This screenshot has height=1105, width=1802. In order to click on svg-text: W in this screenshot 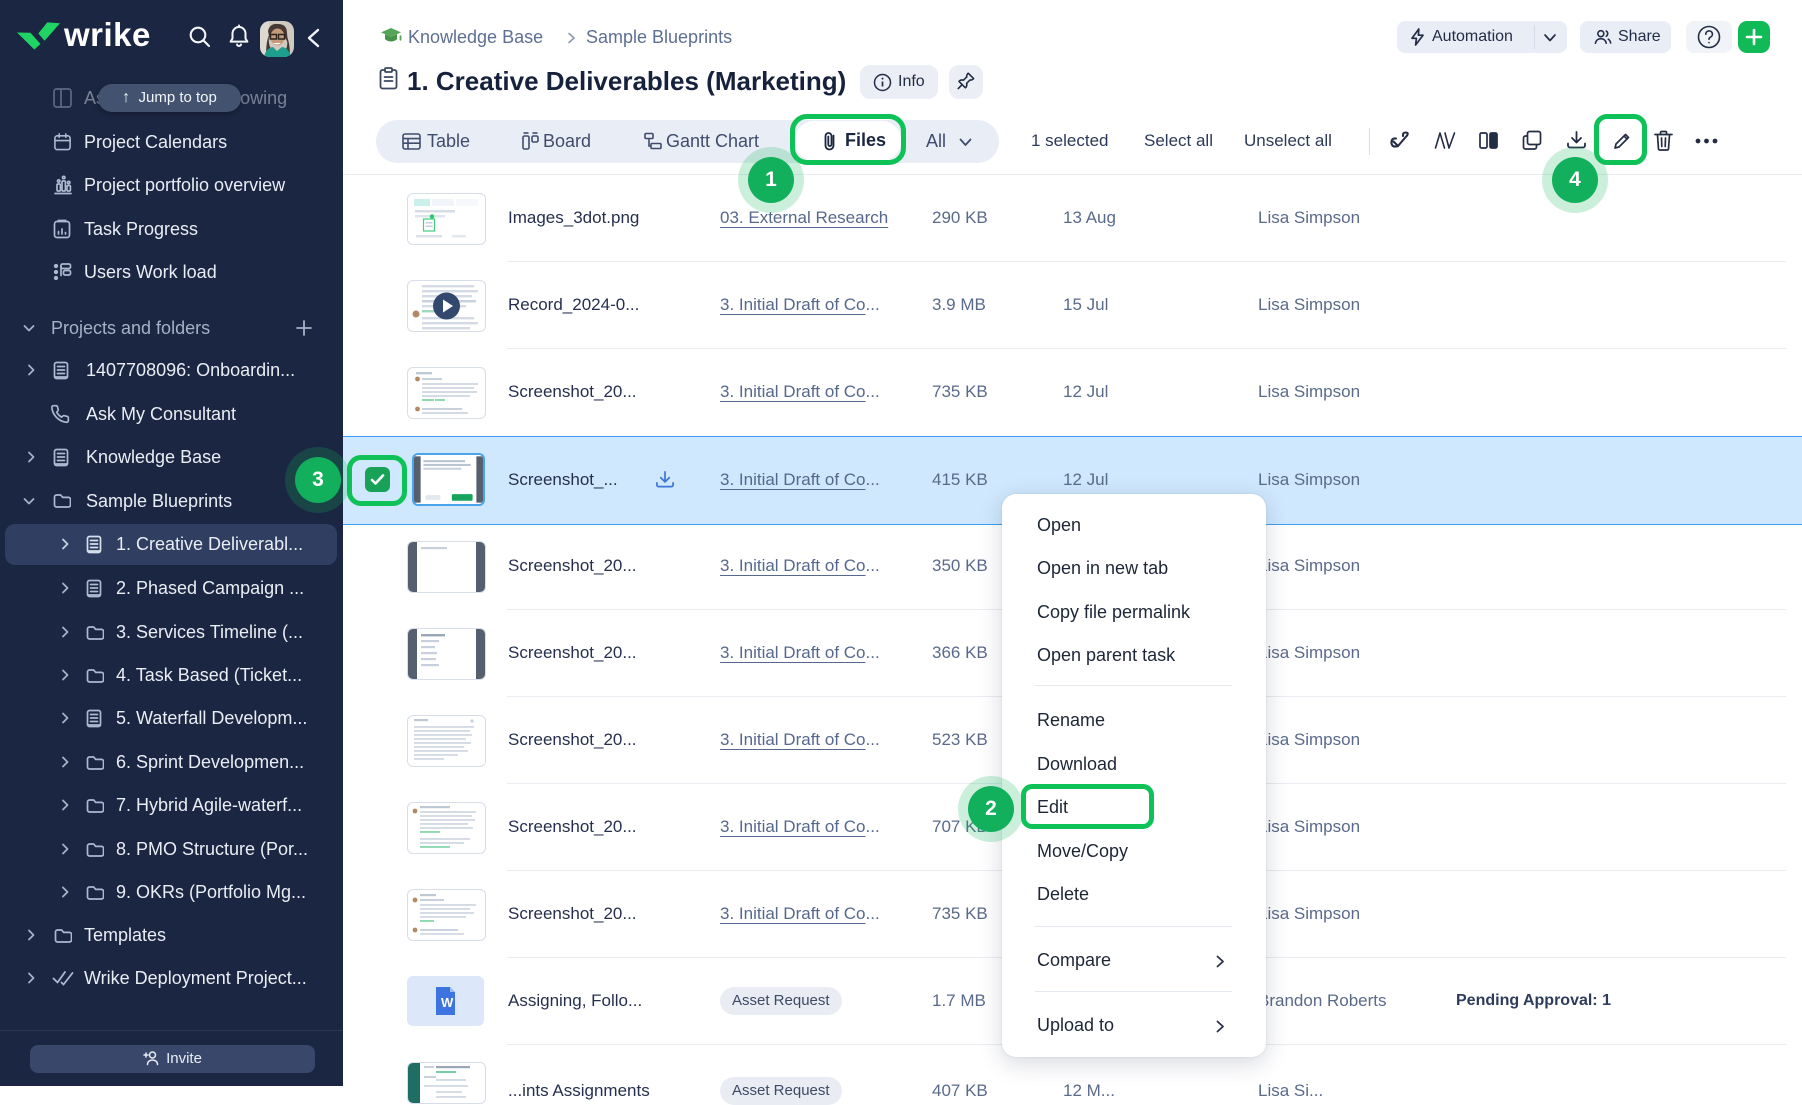, I will do `click(447, 1002)`.